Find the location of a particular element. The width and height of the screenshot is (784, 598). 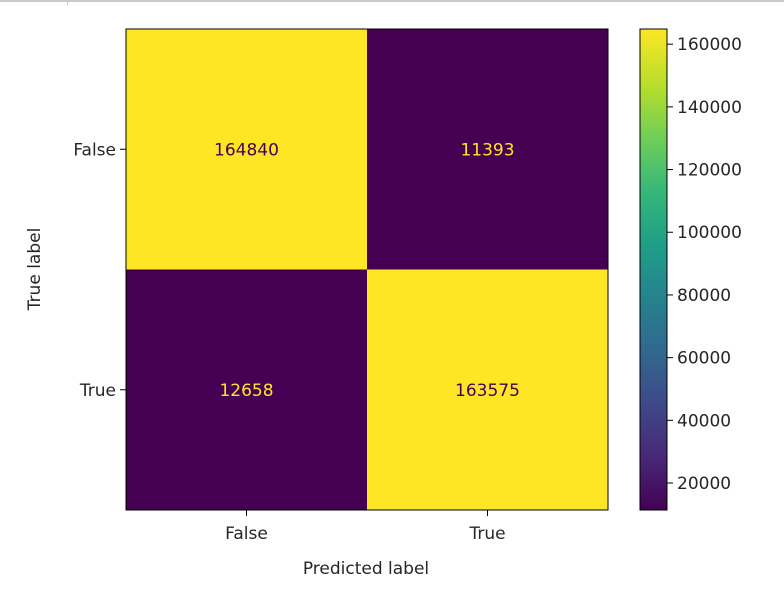

y-tick-label: True is located at coordinates (97, 391).